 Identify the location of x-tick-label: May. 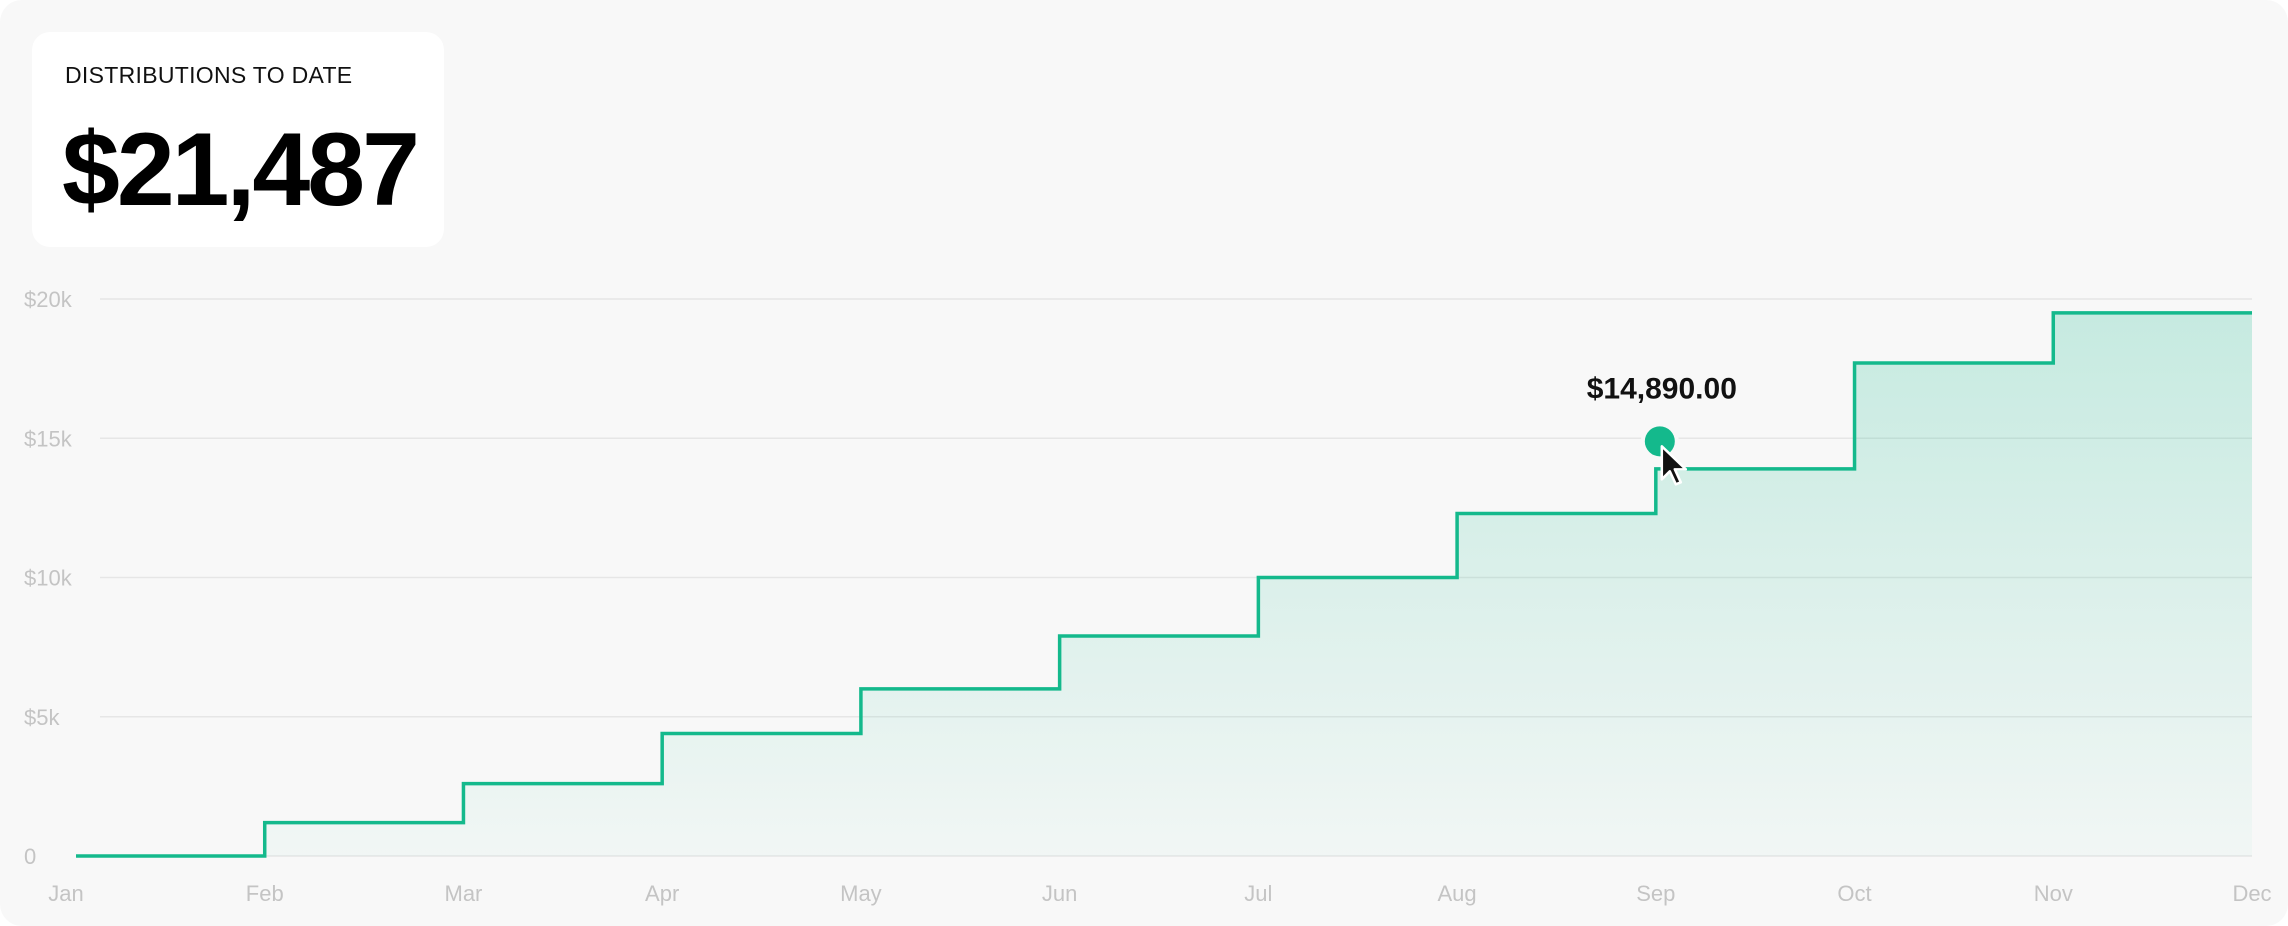
(861, 893).